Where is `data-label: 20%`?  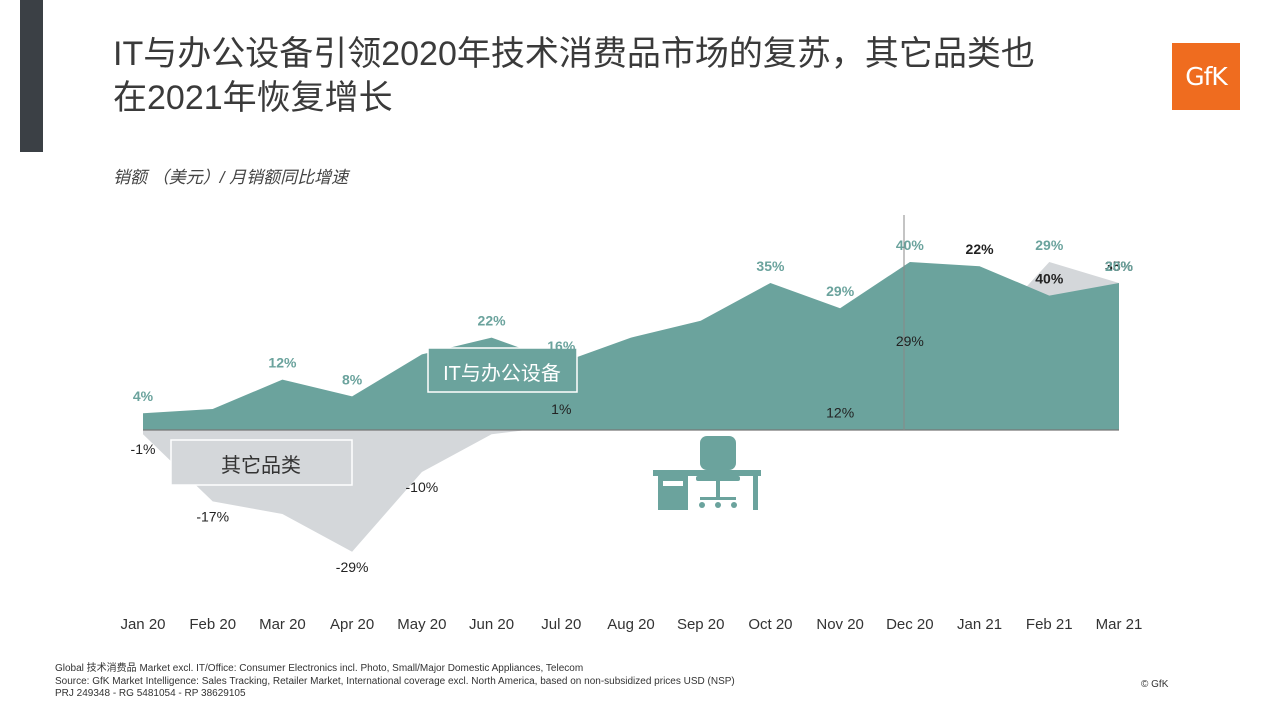
data-label: 20% is located at coordinates (1119, 266).